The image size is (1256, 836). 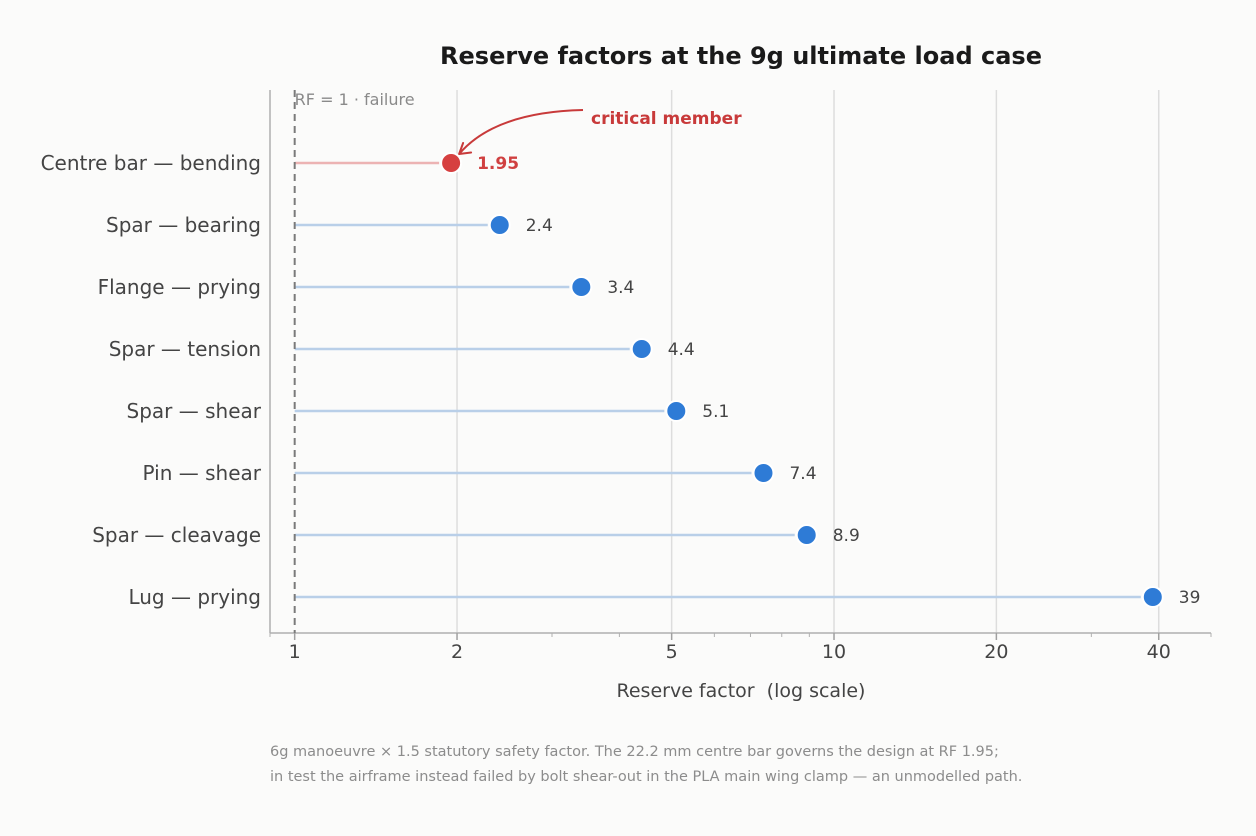 I want to click on category-label: Spar — tension, so click(x=185, y=349).